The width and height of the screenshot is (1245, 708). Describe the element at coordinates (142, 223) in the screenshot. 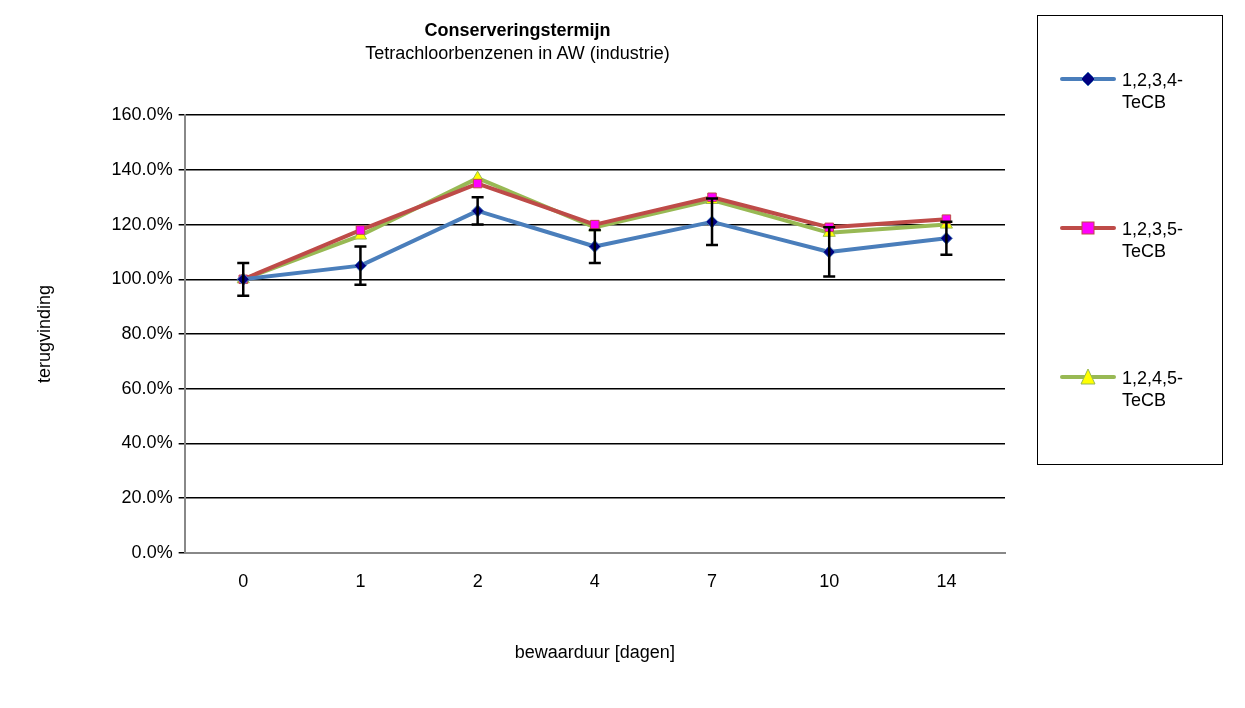

I see `y-tick-label: 120.0%` at that location.